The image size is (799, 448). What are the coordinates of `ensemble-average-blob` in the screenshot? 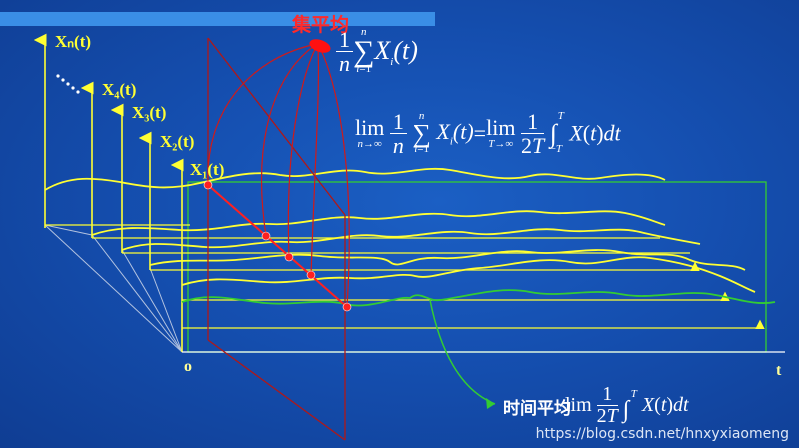 It's located at (320, 46).